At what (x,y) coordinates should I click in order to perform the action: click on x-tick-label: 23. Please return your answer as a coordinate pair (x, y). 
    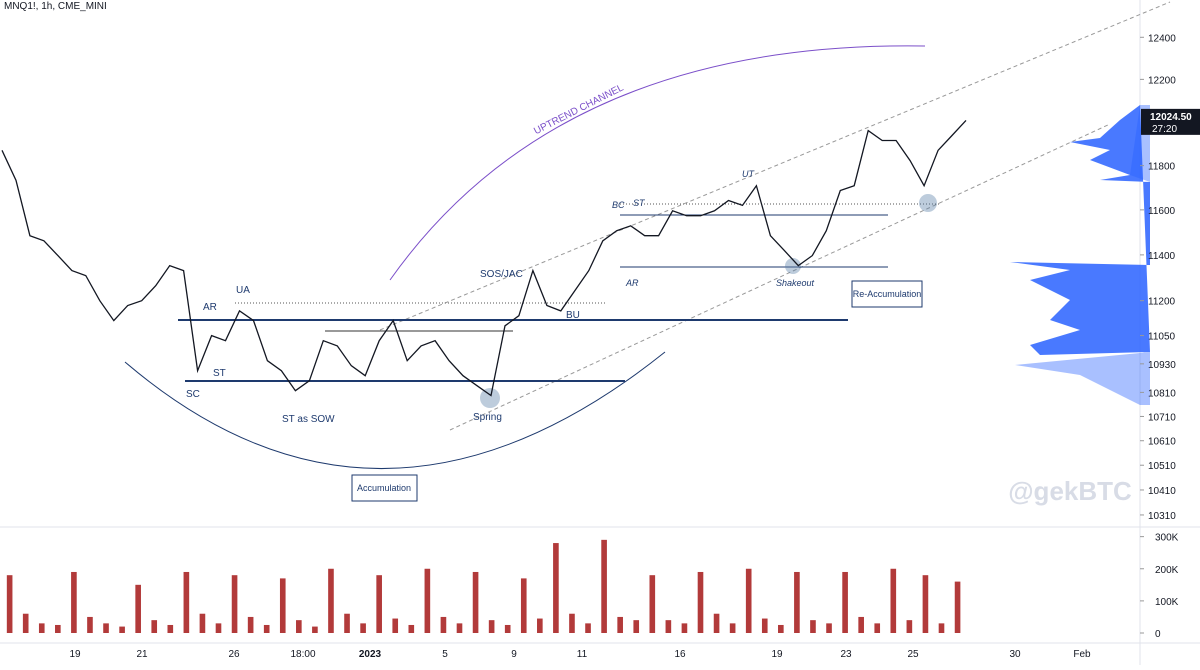
    Looking at the image, I should click on (846, 654).